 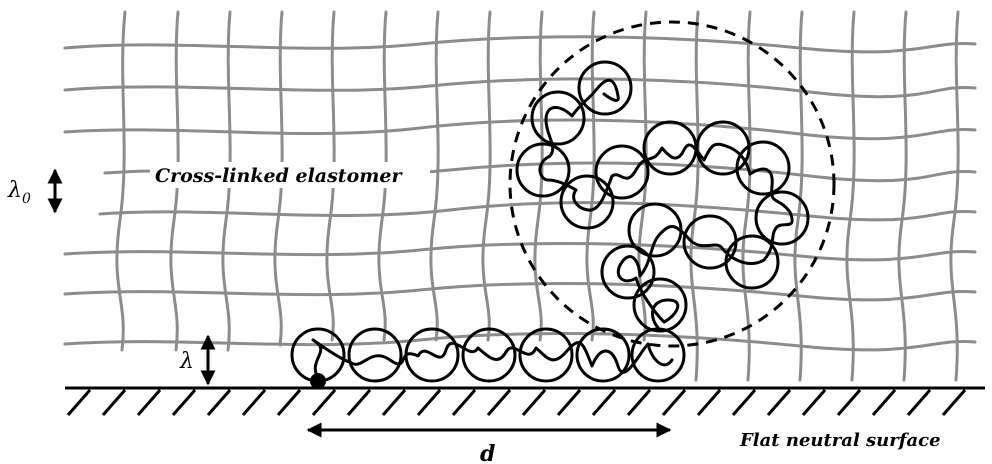 What do you see at coordinates (840, 440) in the screenshot?
I see `surface-label: Flat neutral surface` at bounding box center [840, 440].